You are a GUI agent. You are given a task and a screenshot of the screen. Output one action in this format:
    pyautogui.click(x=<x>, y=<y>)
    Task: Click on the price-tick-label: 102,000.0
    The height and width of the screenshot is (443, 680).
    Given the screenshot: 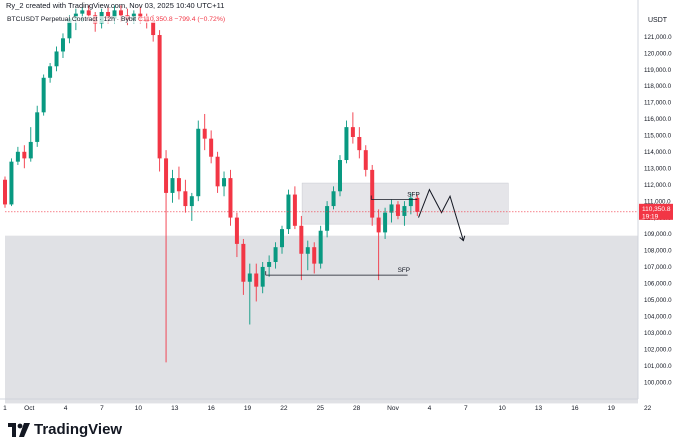 What is the action you would take?
    pyautogui.click(x=658, y=349)
    